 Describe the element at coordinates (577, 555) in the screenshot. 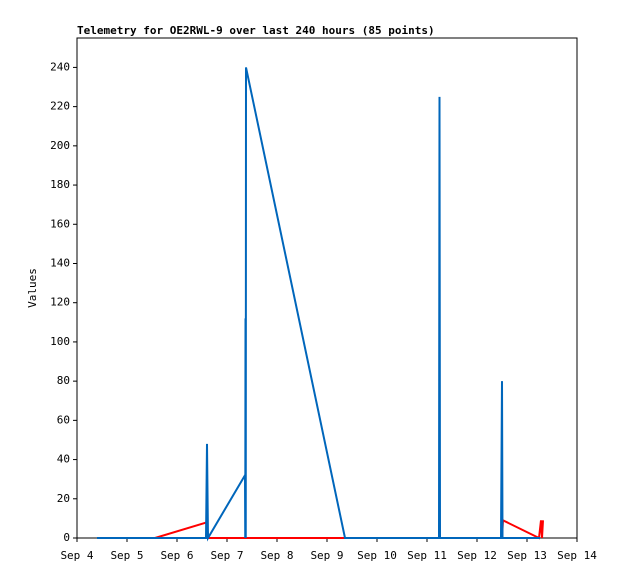

I see `x-tick-label: Sep 14` at that location.